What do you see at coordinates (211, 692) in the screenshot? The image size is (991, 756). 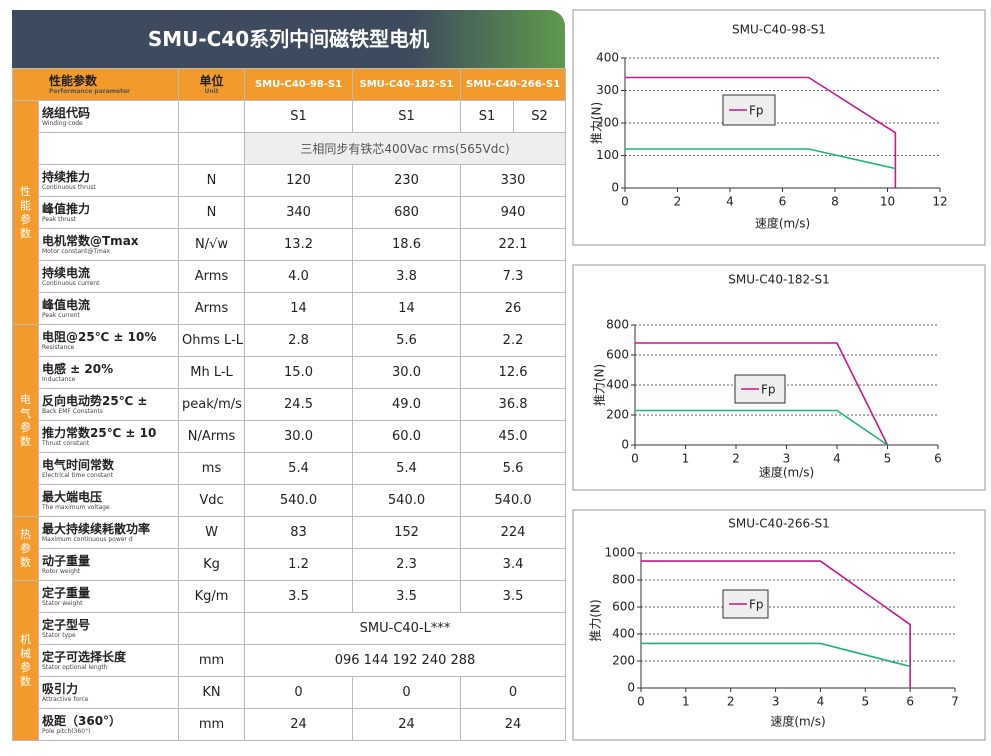 I see `unit-text: KN` at bounding box center [211, 692].